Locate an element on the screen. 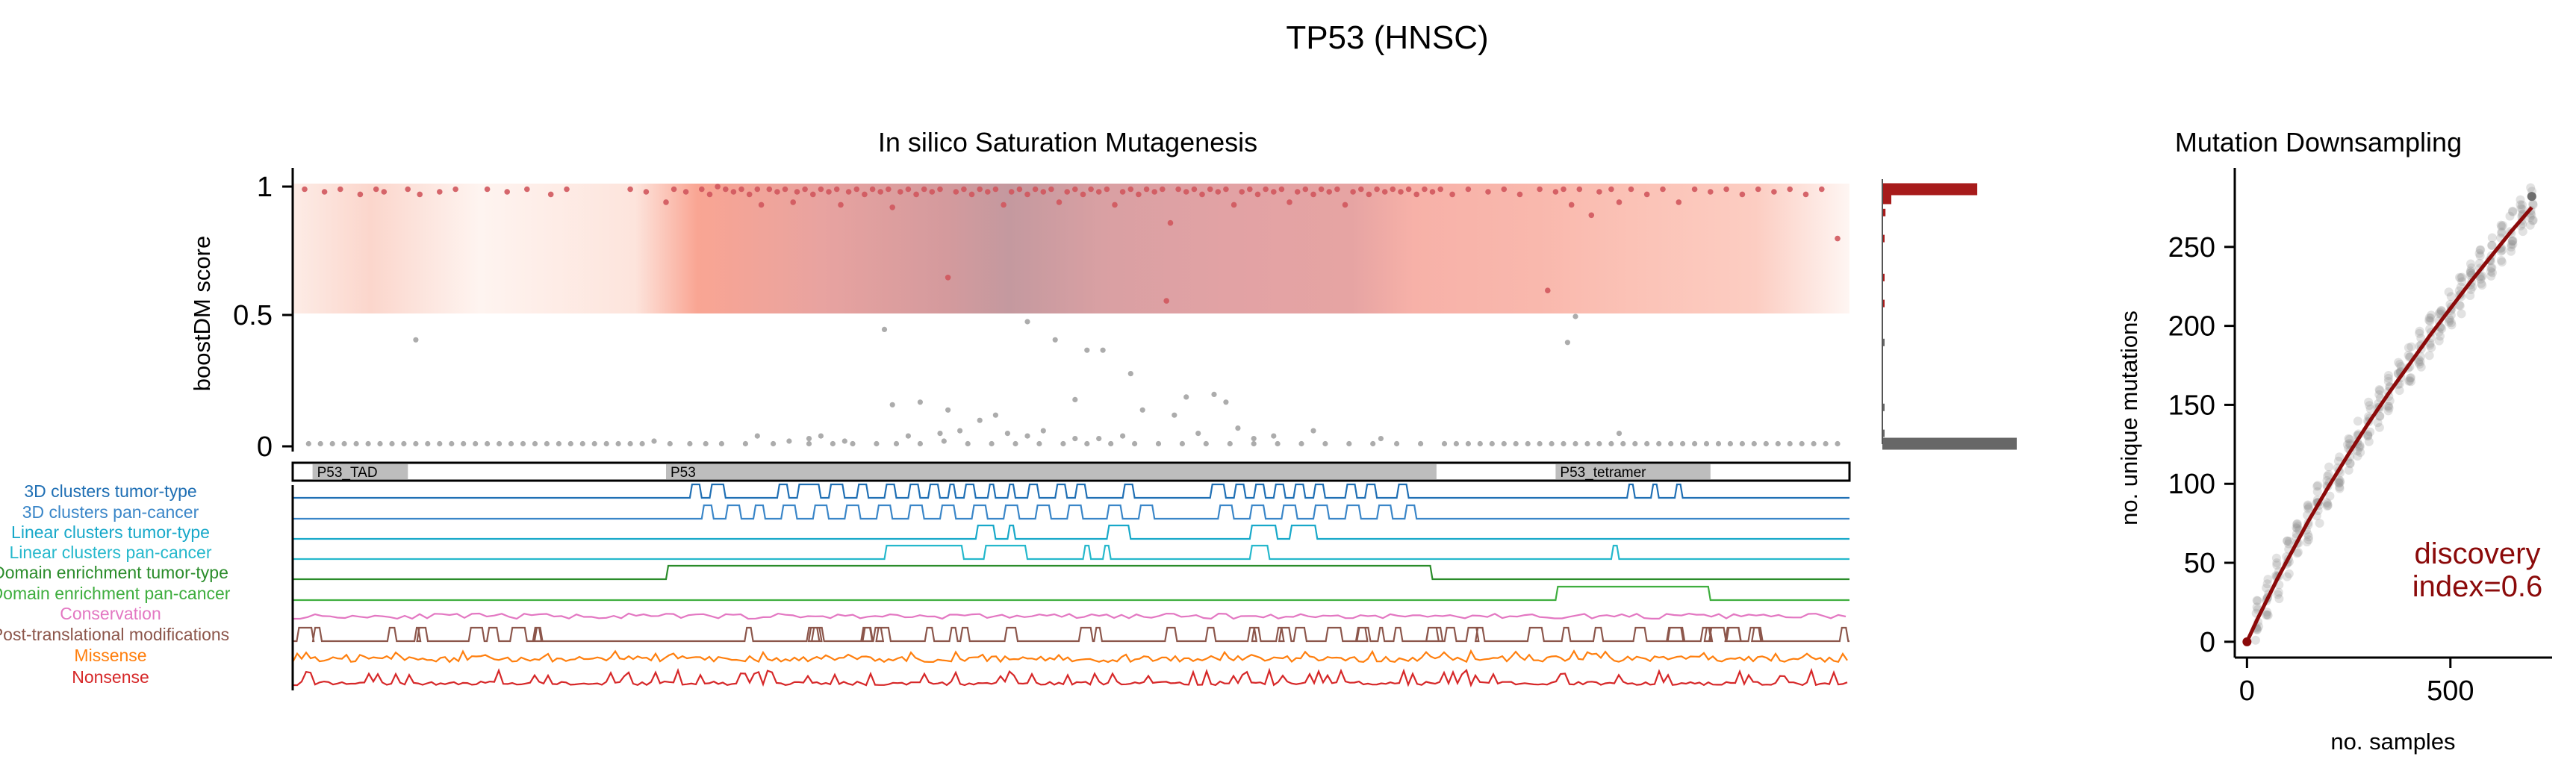  track-label: Linear clusters pan-cancer is located at coordinates (110, 552).